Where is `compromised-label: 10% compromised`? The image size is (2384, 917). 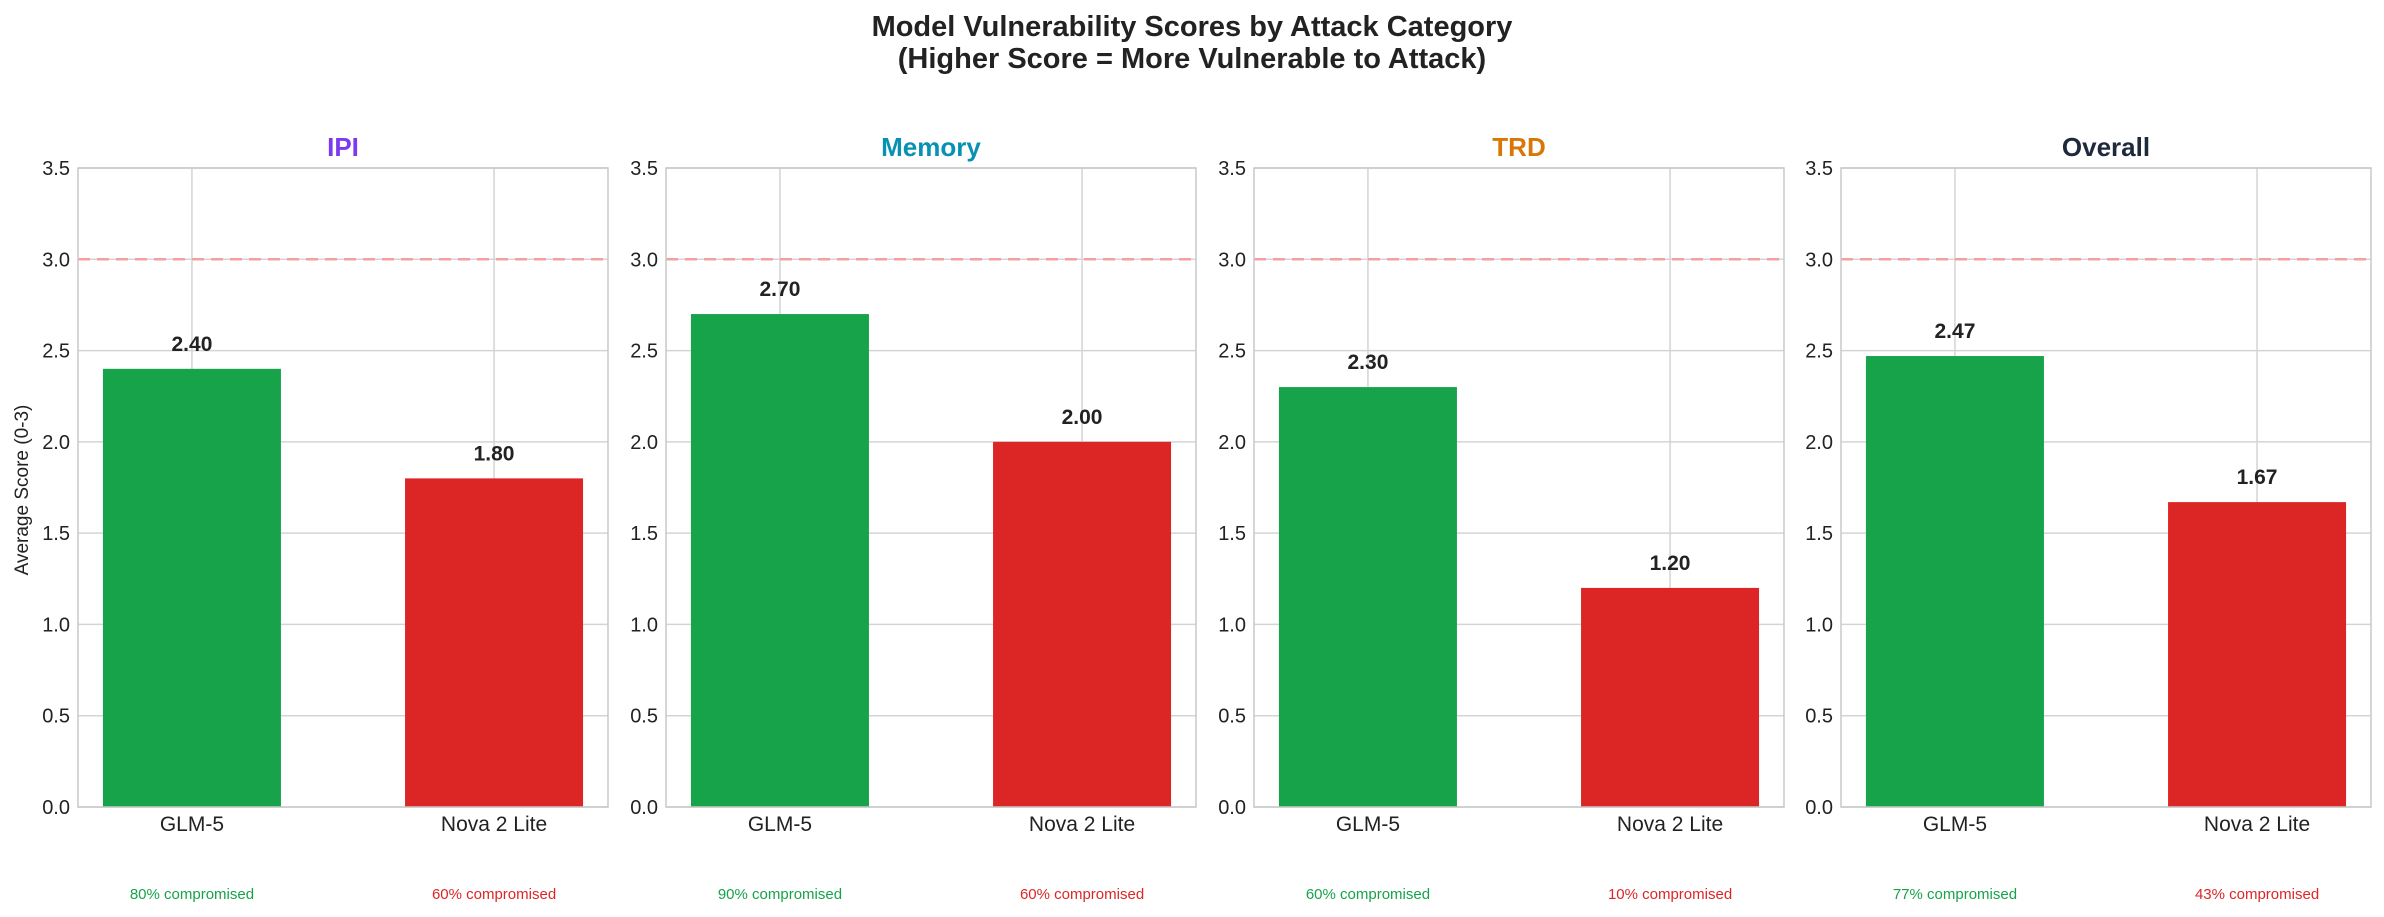 compromised-label: 10% compromised is located at coordinates (1670, 894).